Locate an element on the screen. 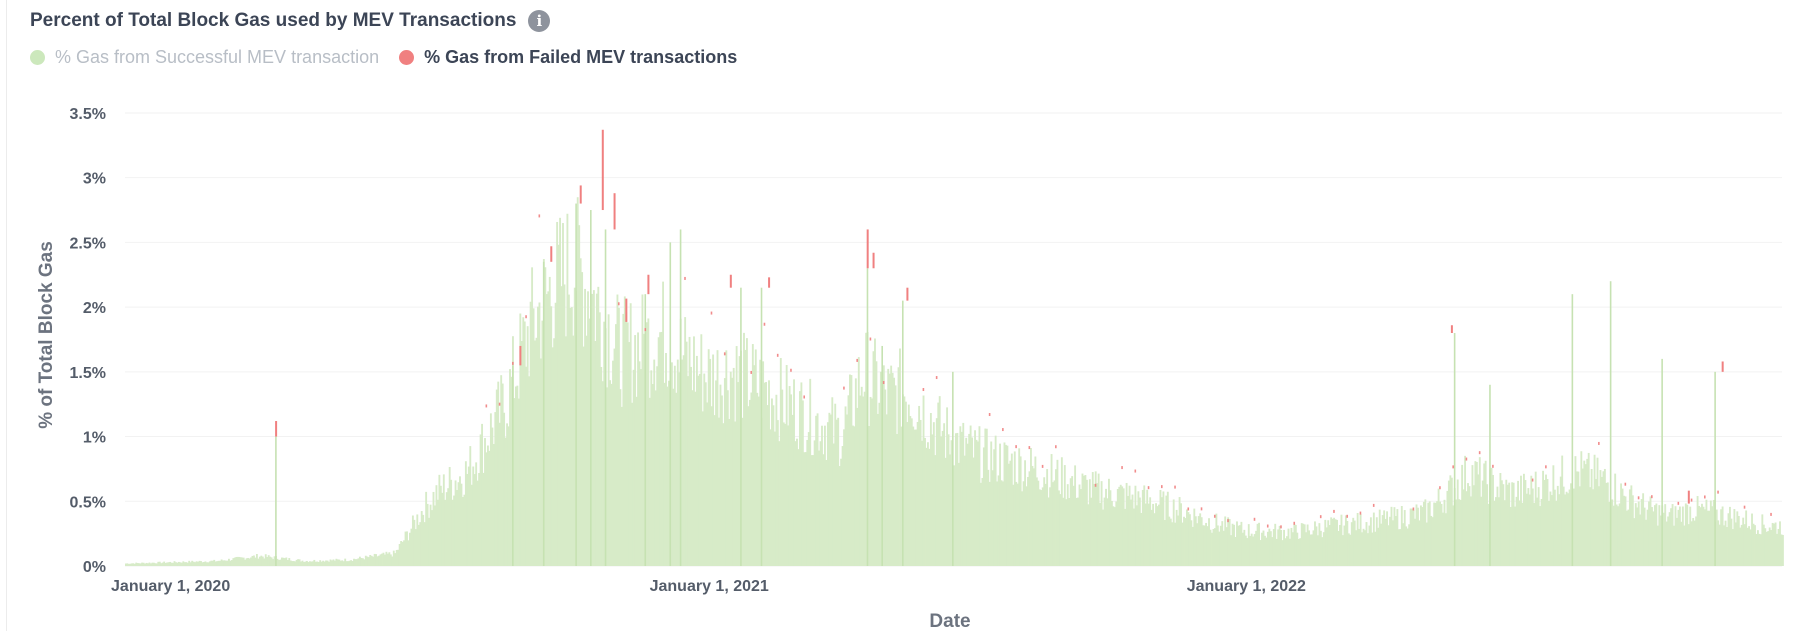 The width and height of the screenshot is (1819, 631). info-icon: i is located at coordinates (539, 21).